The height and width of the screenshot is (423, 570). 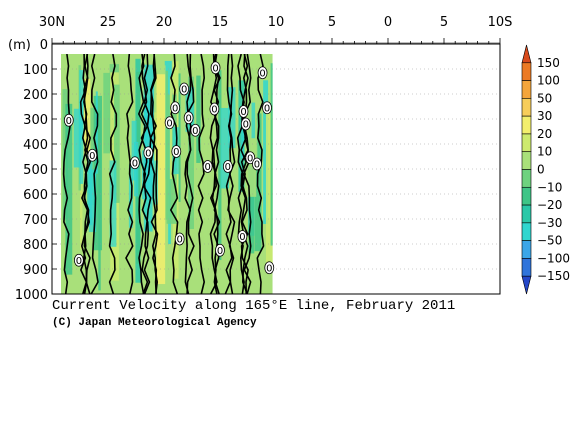 What do you see at coordinates (544, 134) in the screenshot?
I see `colorbar-label: 20` at bounding box center [544, 134].